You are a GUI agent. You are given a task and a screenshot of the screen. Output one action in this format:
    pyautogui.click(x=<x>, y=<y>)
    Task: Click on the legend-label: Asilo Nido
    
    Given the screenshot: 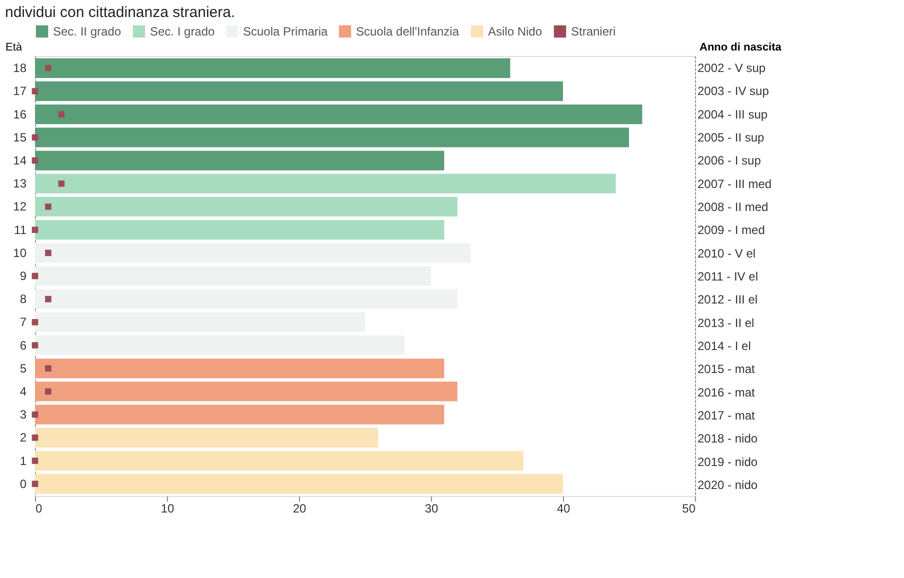 What is the action you would take?
    pyautogui.click(x=515, y=31)
    